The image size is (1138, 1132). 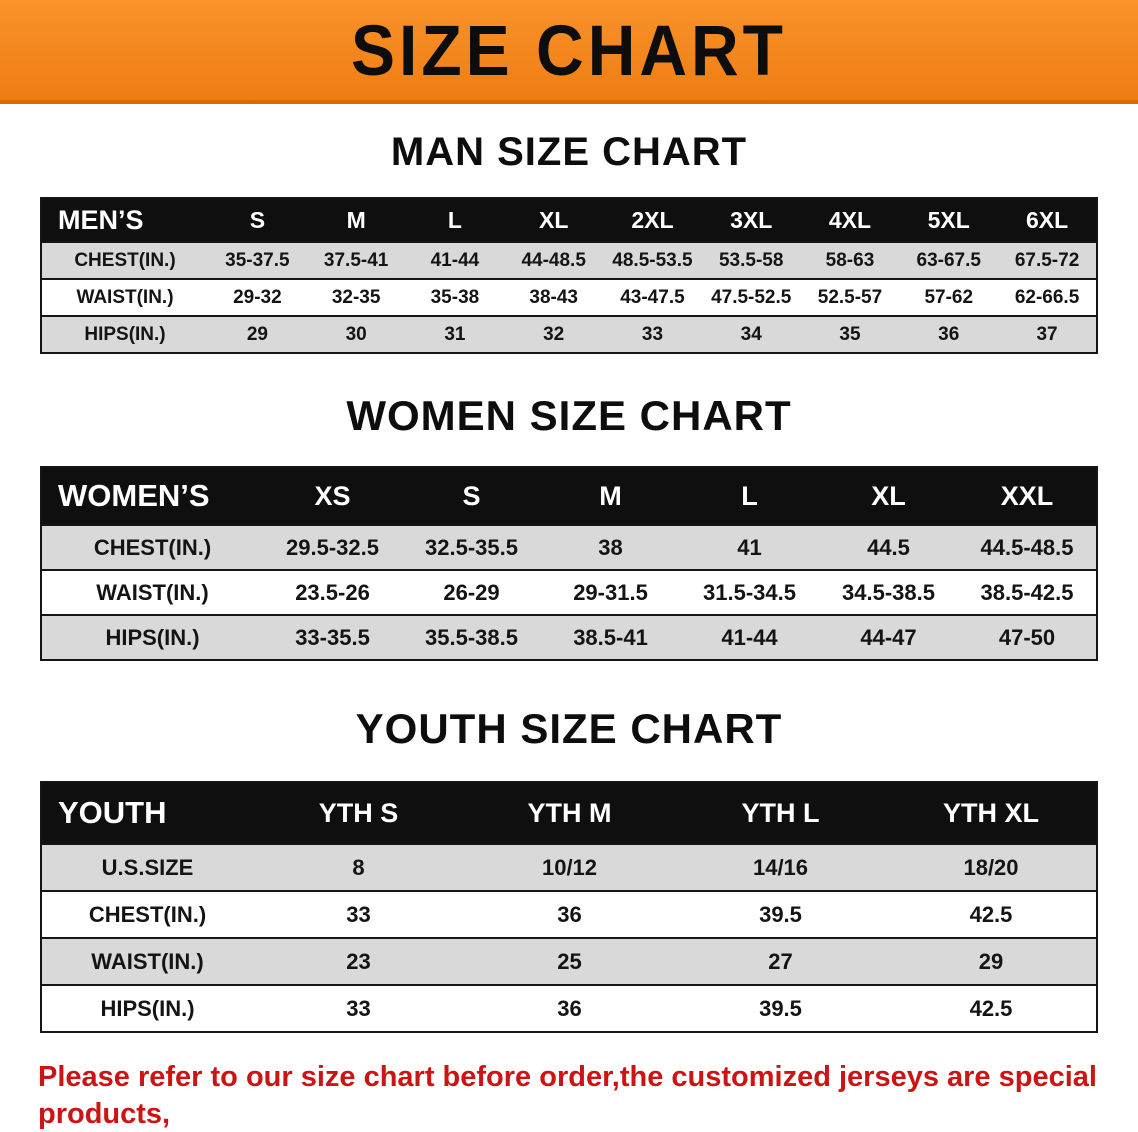 I want to click on size-chart-title: SIZE CHART, so click(x=569, y=50).